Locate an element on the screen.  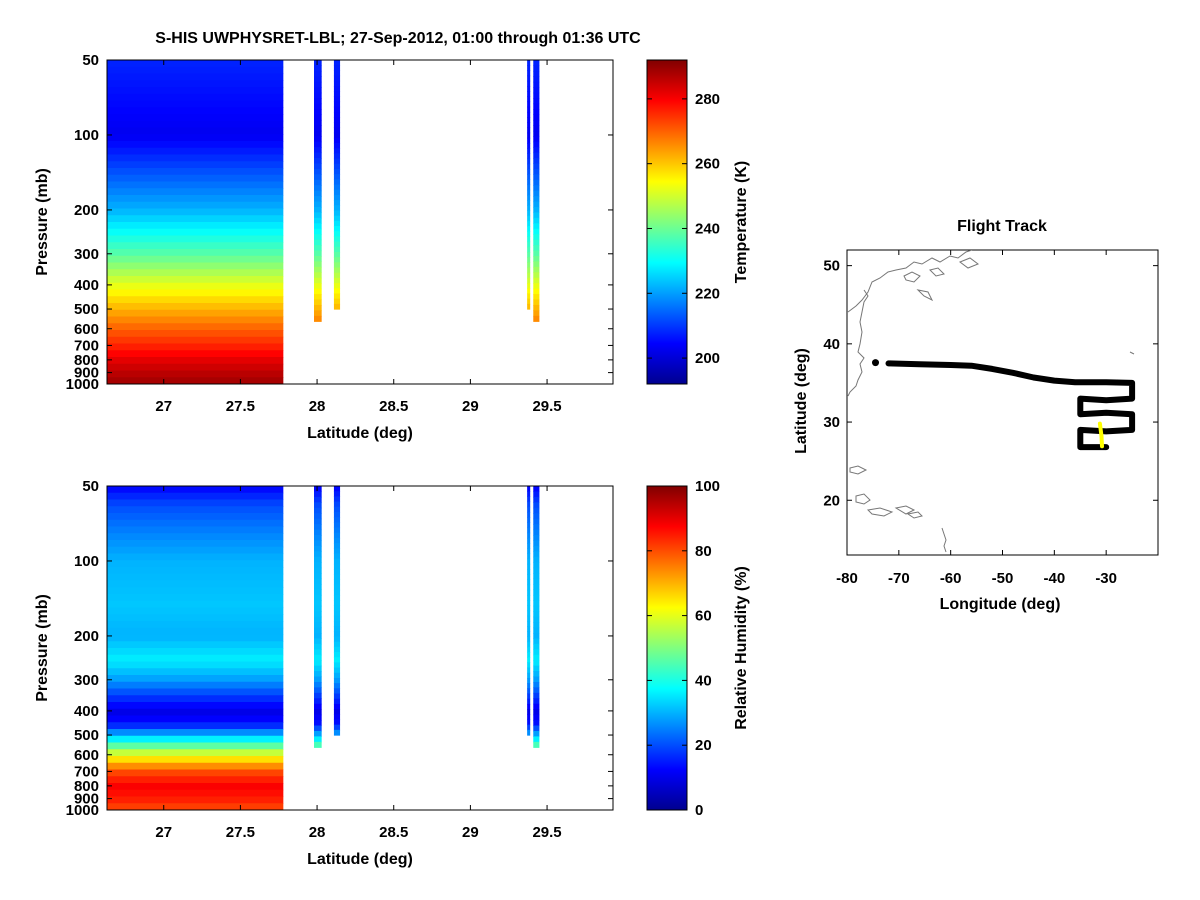
x-tick-label: 29.5 is located at coordinates (546, 406).